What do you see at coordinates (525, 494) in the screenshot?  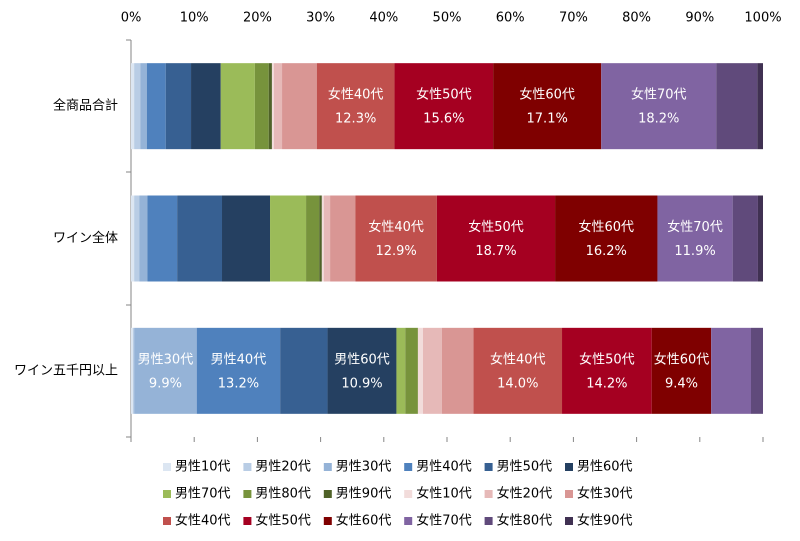 I see `legend-label: 女性20代` at bounding box center [525, 494].